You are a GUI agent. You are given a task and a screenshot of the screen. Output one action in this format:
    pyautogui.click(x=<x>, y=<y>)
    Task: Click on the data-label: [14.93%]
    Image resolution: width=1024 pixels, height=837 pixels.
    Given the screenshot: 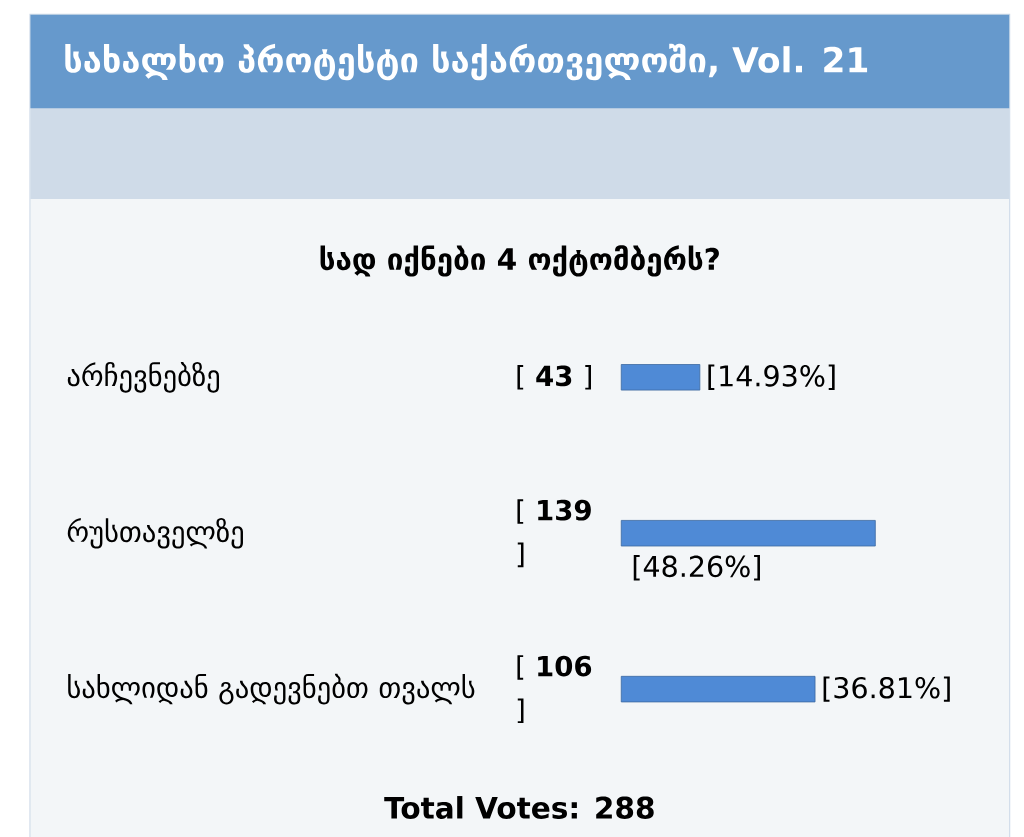 What is the action you would take?
    pyautogui.click(x=771, y=377)
    